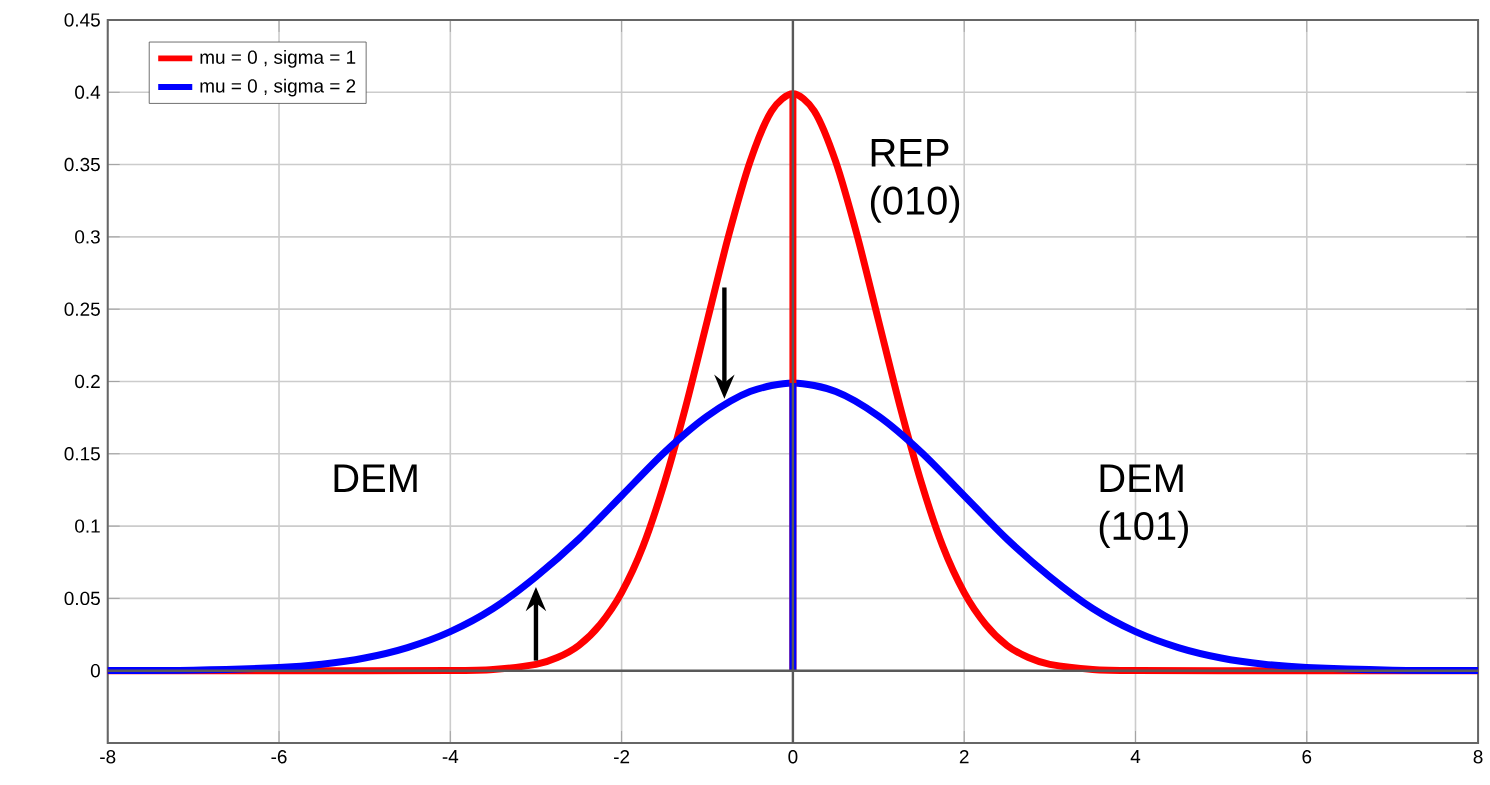 The image size is (1490, 785). I want to click on x-tick-label: -6, so click(279, 757).